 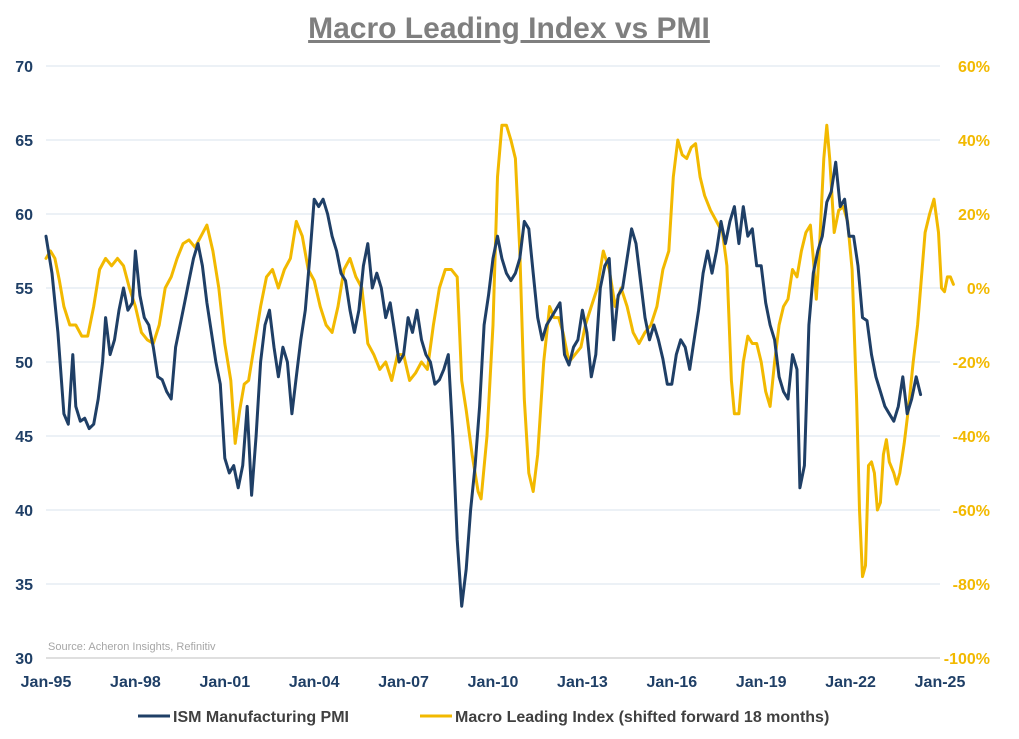 What do you see at coordinates (850, 682) in the screenshot?
I see `x-axis-tick-label: Jan-22` at bounding box center [850, 682].